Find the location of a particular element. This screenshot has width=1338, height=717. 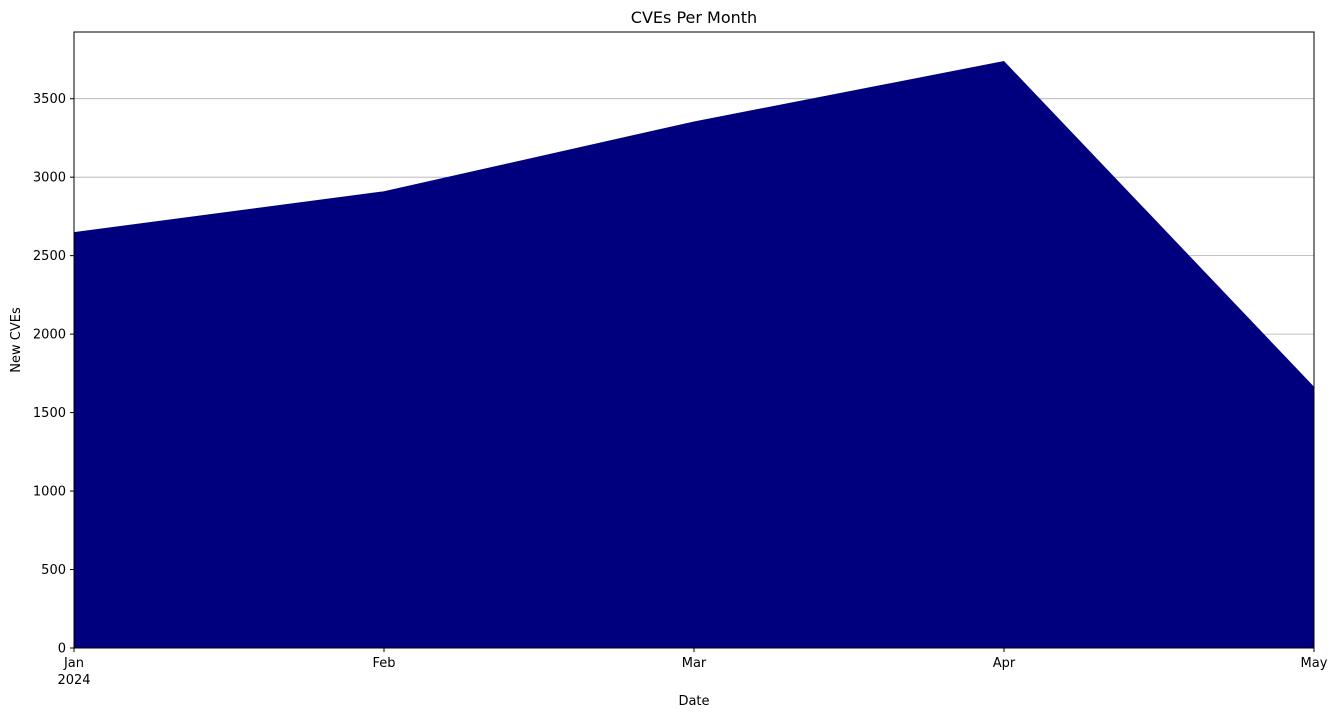

x-axis-label: Date is located at coordinates (693, 701).